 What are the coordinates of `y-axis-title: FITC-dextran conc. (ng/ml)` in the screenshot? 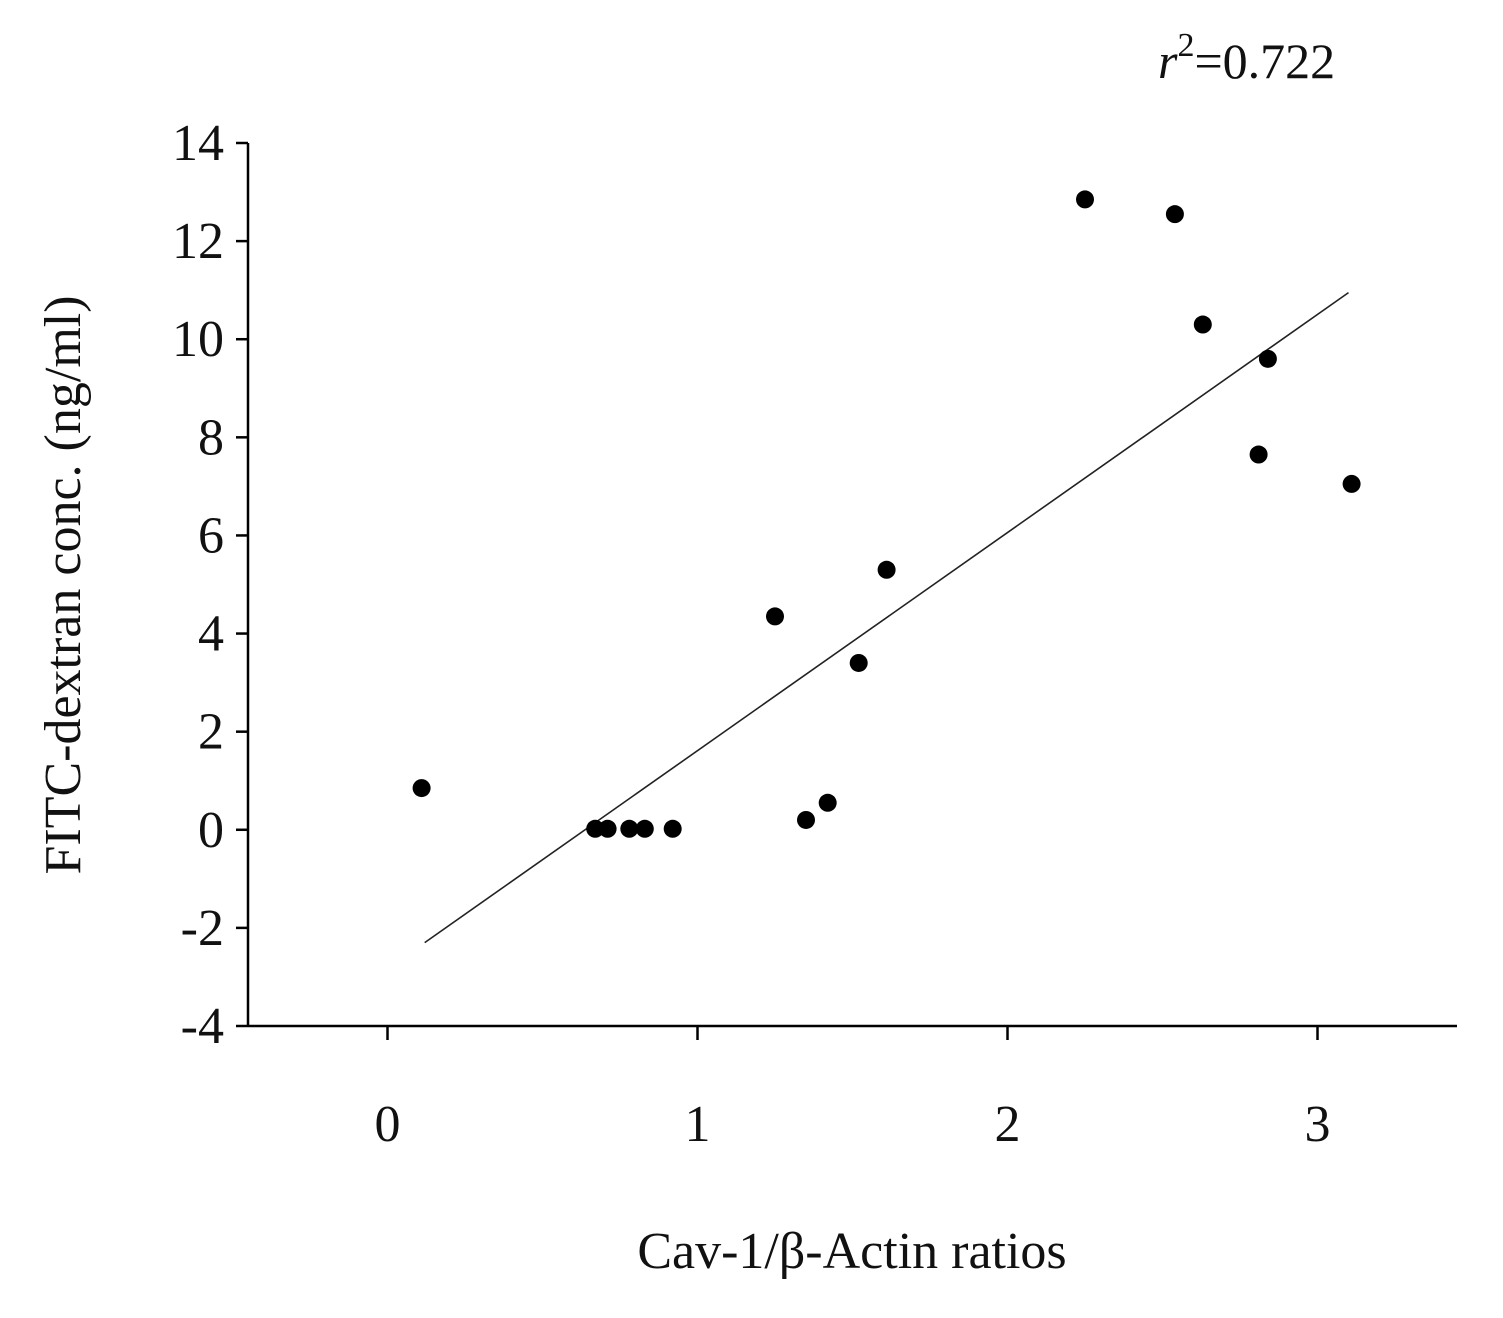 It's located at (63, 584).